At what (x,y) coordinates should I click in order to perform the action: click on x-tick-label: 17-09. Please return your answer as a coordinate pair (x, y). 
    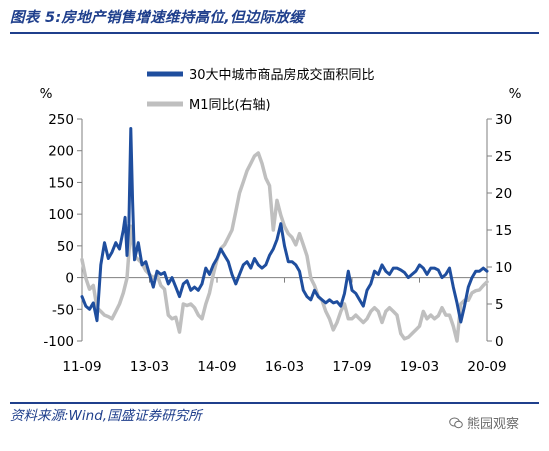
    Looking at the image, I should click on (351, 367).